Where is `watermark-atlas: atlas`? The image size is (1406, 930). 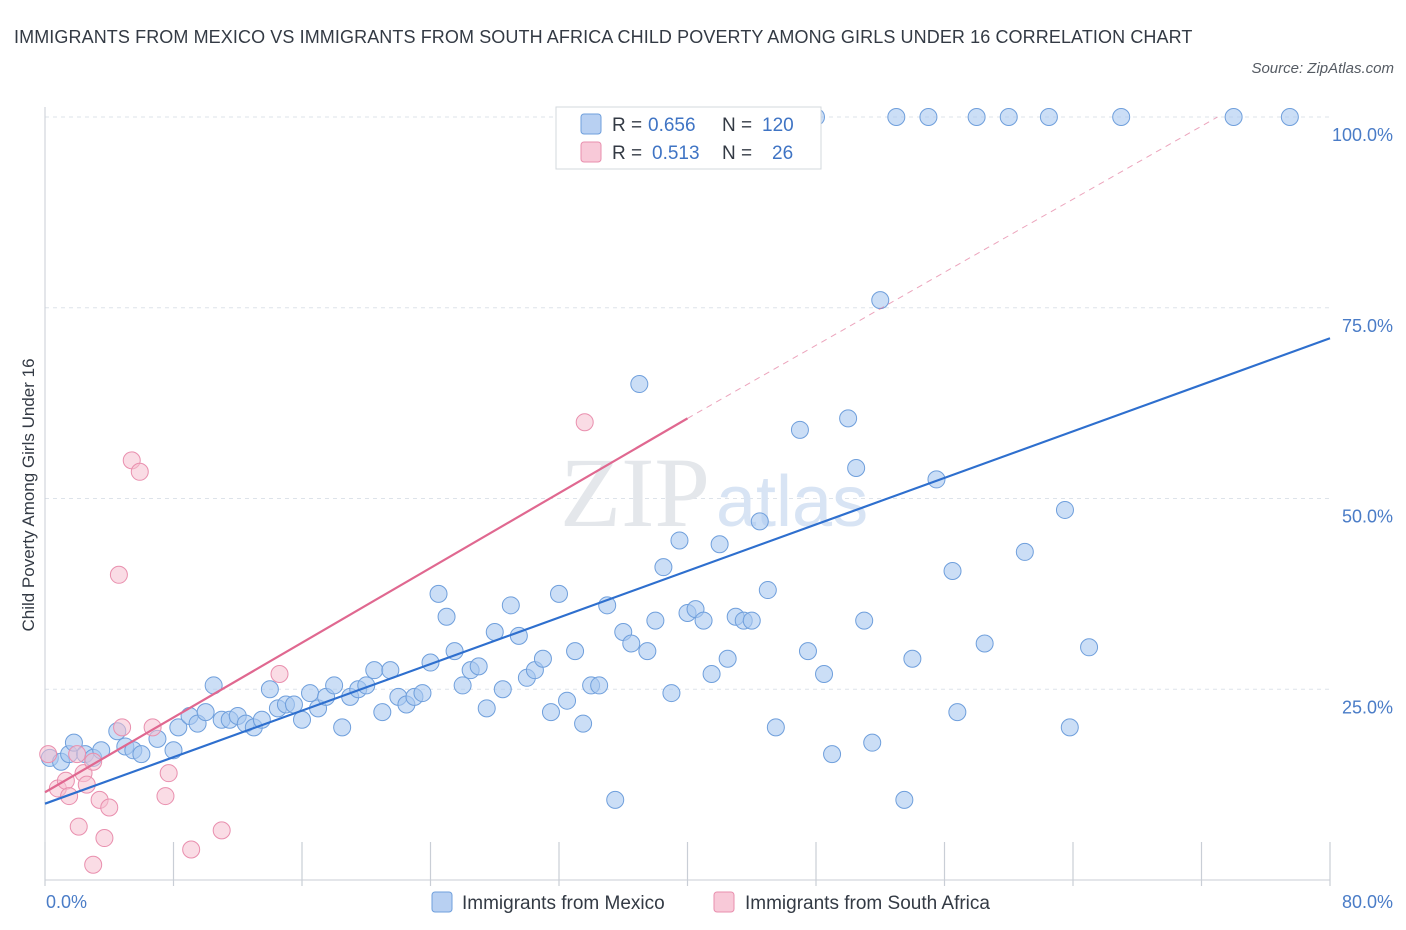
watermark-atlas: atlas is located at coordinates (792, 502).